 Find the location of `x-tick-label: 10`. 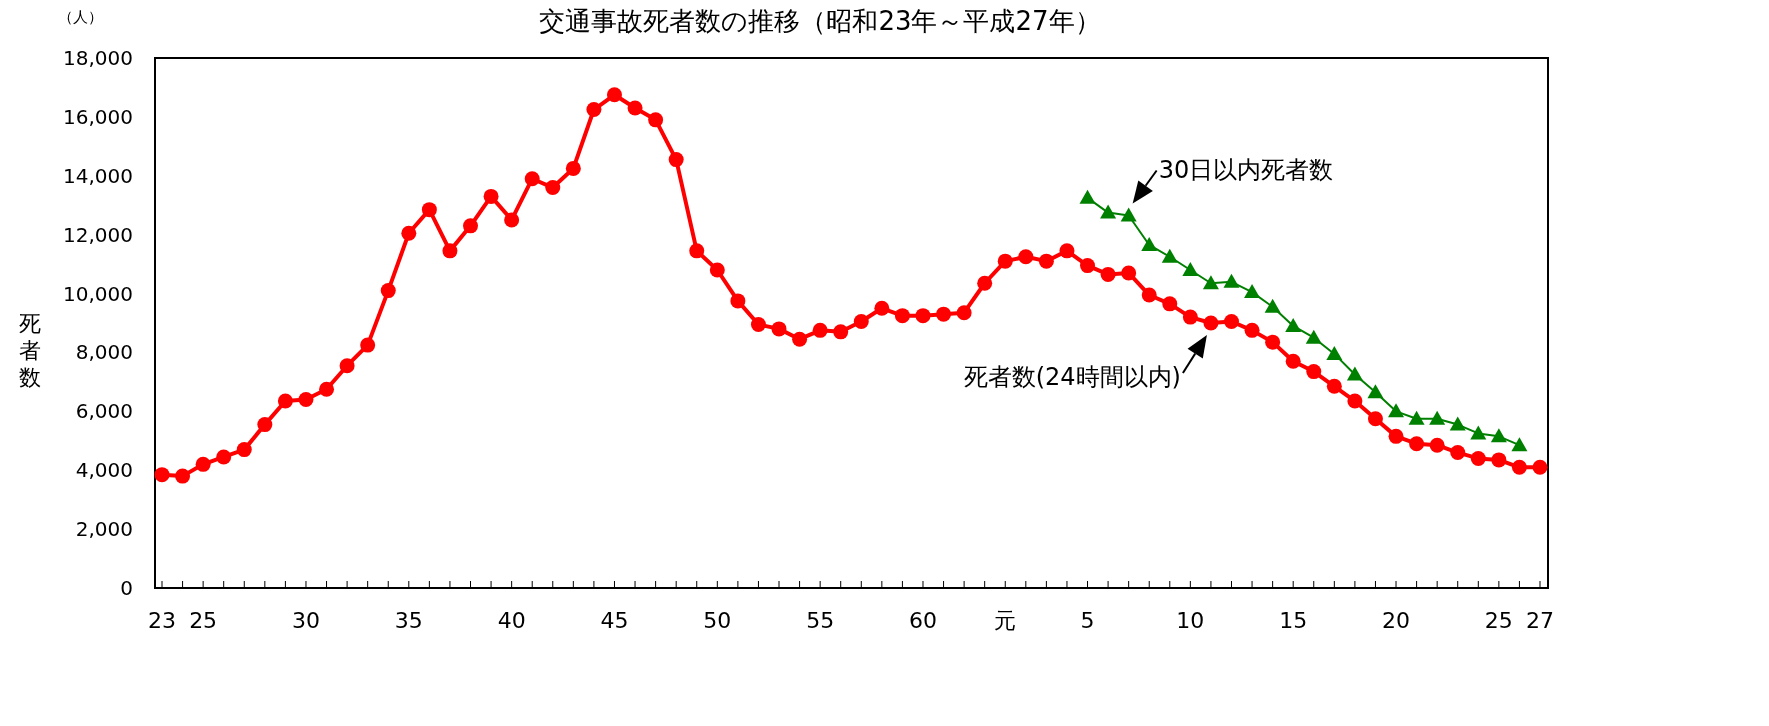

x-tick-label: 10 is located at coordinates (1190, 620).